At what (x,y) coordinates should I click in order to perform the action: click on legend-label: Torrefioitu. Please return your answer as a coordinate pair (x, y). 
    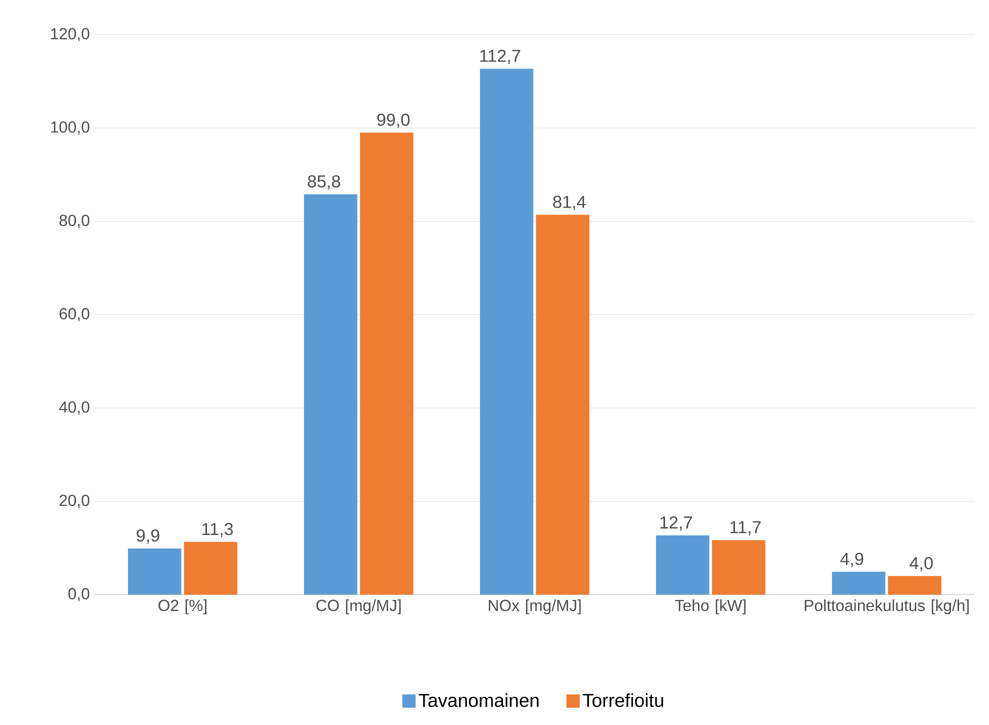
    Looking at the image, I should click on (623, 700).